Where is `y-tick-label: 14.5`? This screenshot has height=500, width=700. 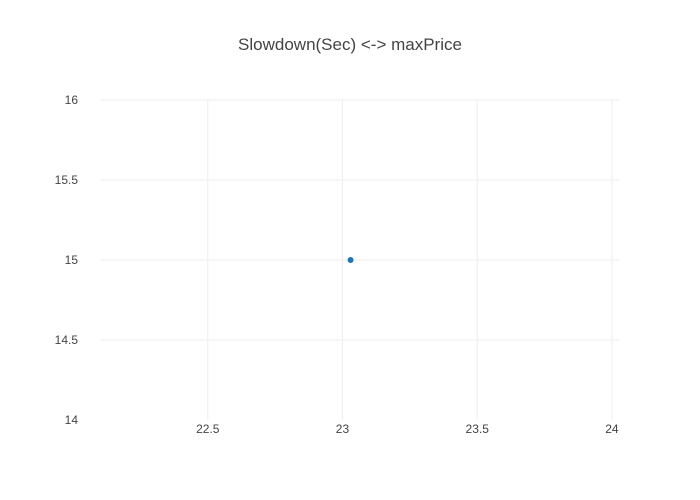
y-tick-label: 14.5 is located at coordinates (67, 340).